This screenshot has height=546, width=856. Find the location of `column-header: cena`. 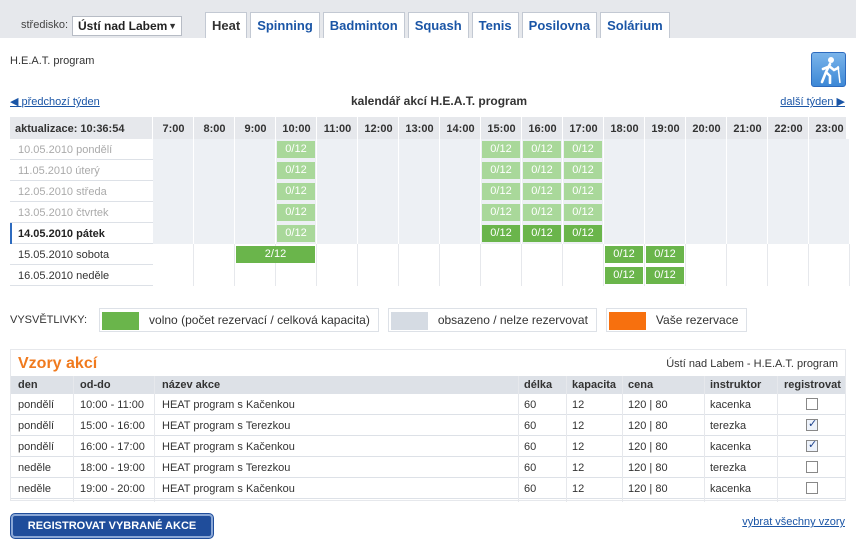

column-header: cena is located at coordinates (641, 385).